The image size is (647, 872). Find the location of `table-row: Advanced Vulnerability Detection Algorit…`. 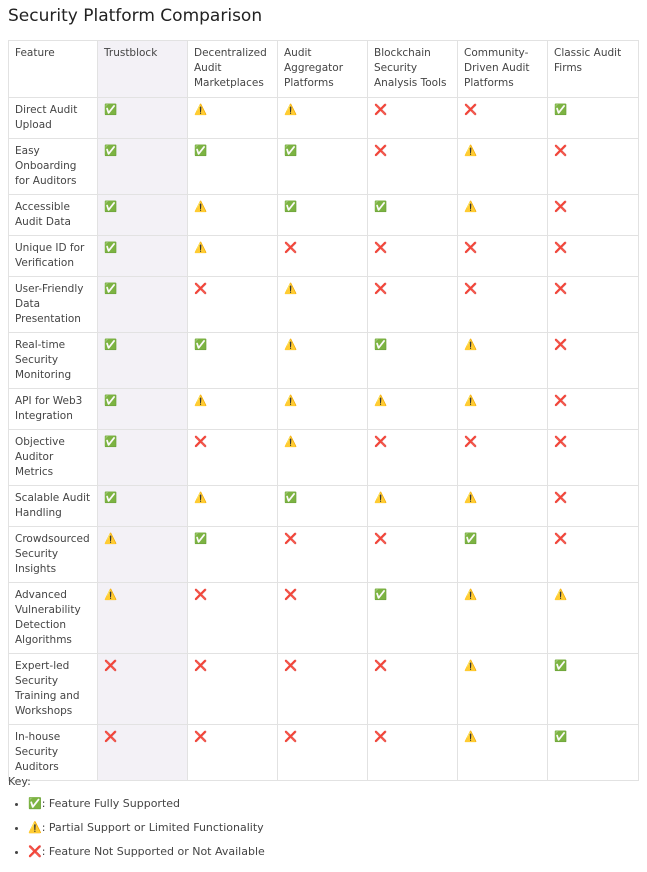

table-row: Advanced Vulnerability Detection Algorit… is located at coordinates (323, 618).